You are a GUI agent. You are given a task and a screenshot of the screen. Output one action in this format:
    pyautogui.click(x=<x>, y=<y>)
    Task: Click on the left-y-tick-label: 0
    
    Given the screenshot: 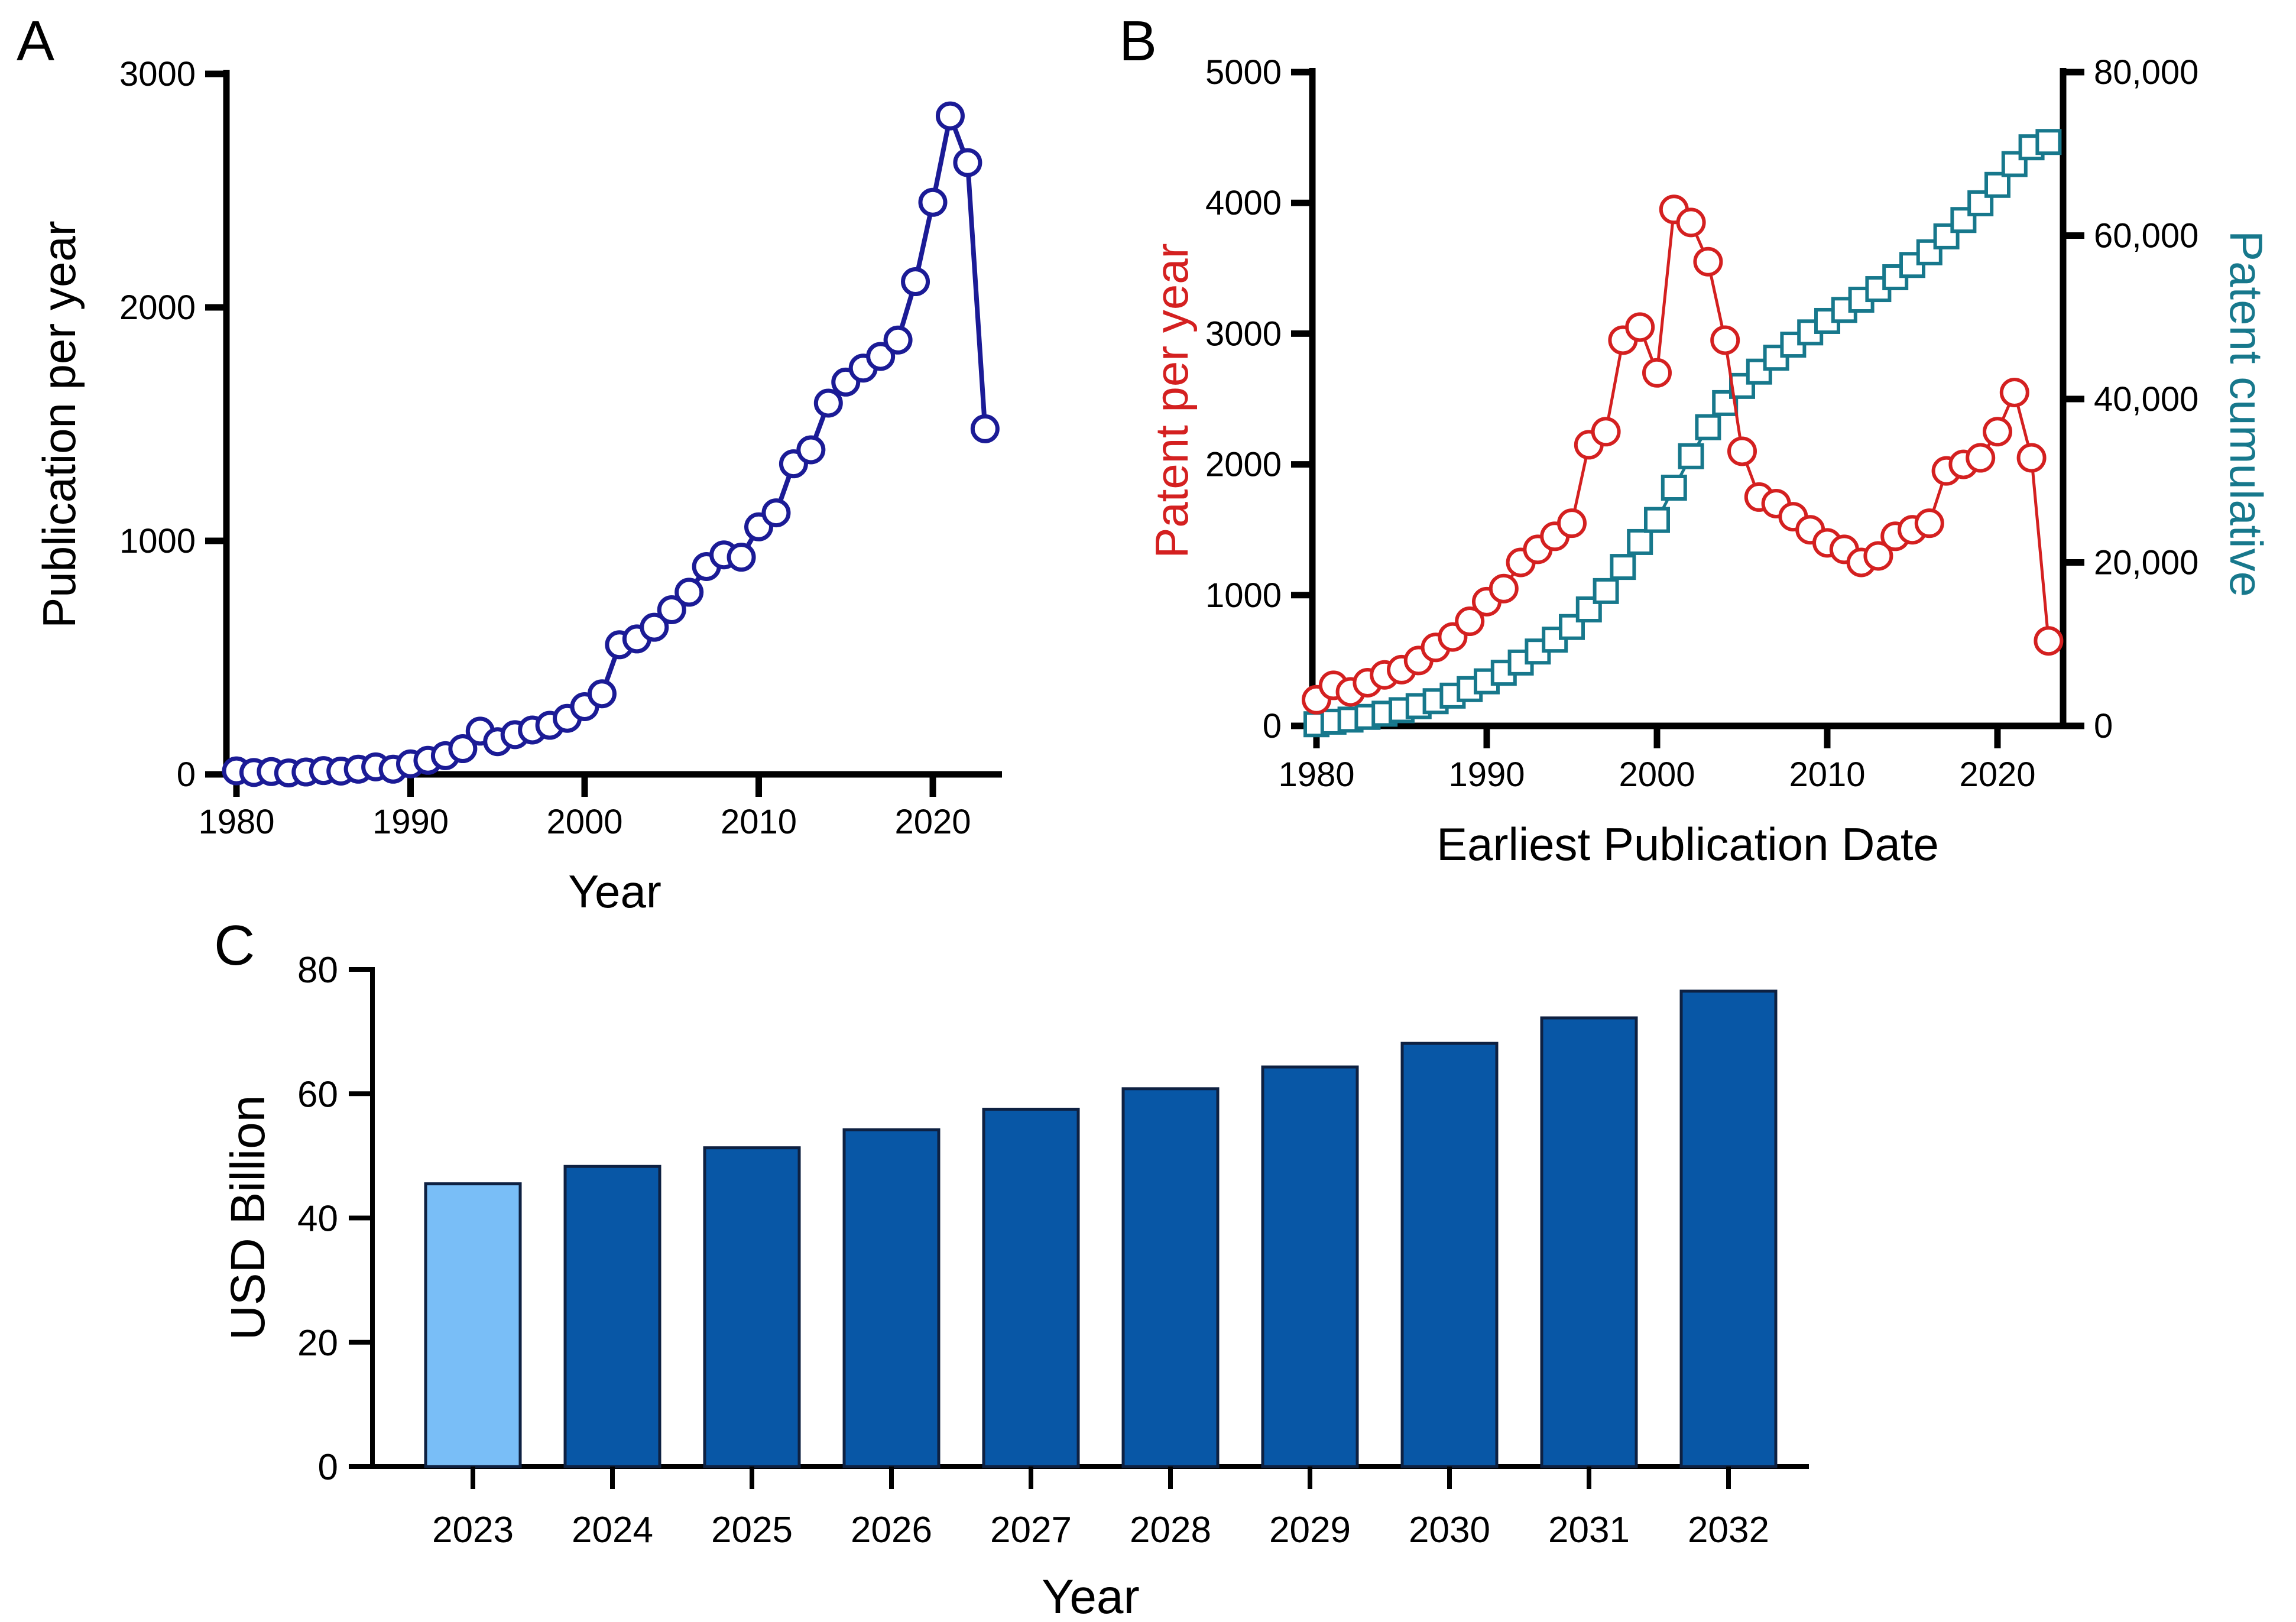 What is the action you would take?
    pyautogui.click(x=1272, y=726)
    